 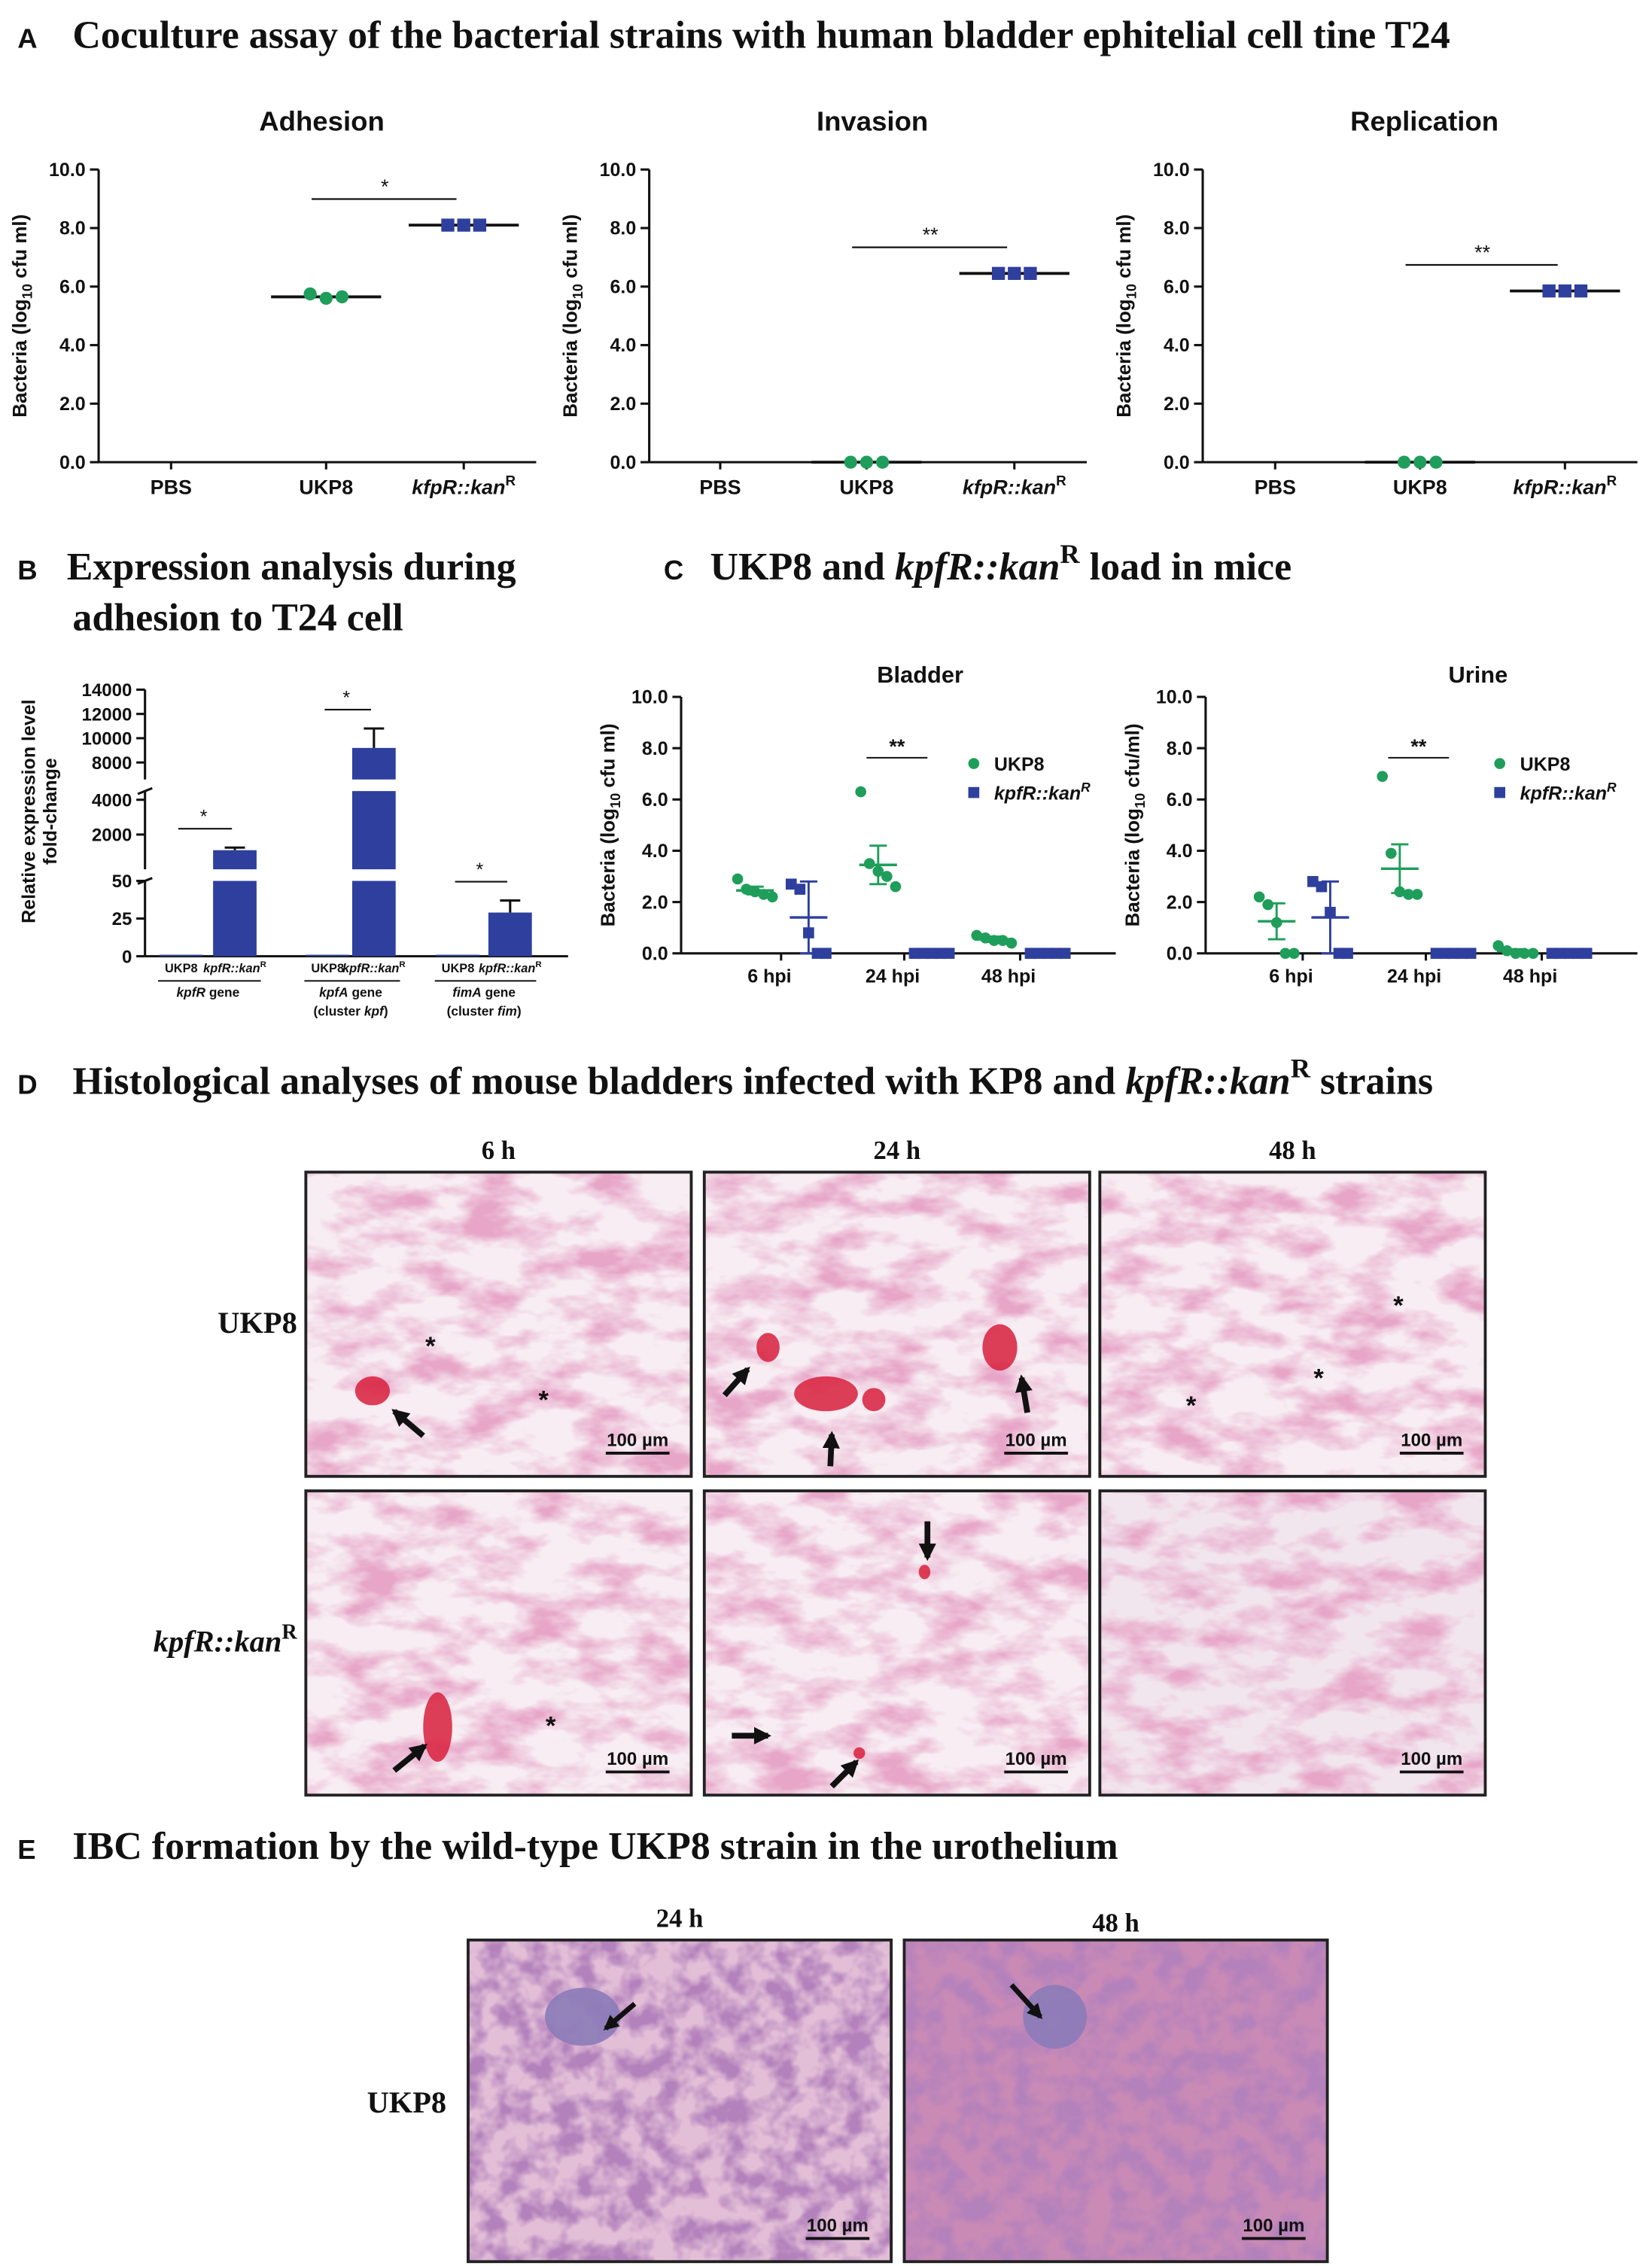 I want to click on text-run: fimA, so click(x=467, y=992).